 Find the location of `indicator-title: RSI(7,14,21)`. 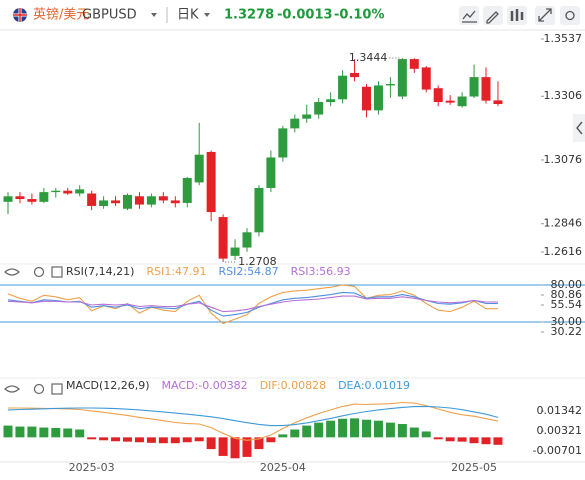

indicator-title: RSI(7,14,21) is located at coordinates (100, 271).